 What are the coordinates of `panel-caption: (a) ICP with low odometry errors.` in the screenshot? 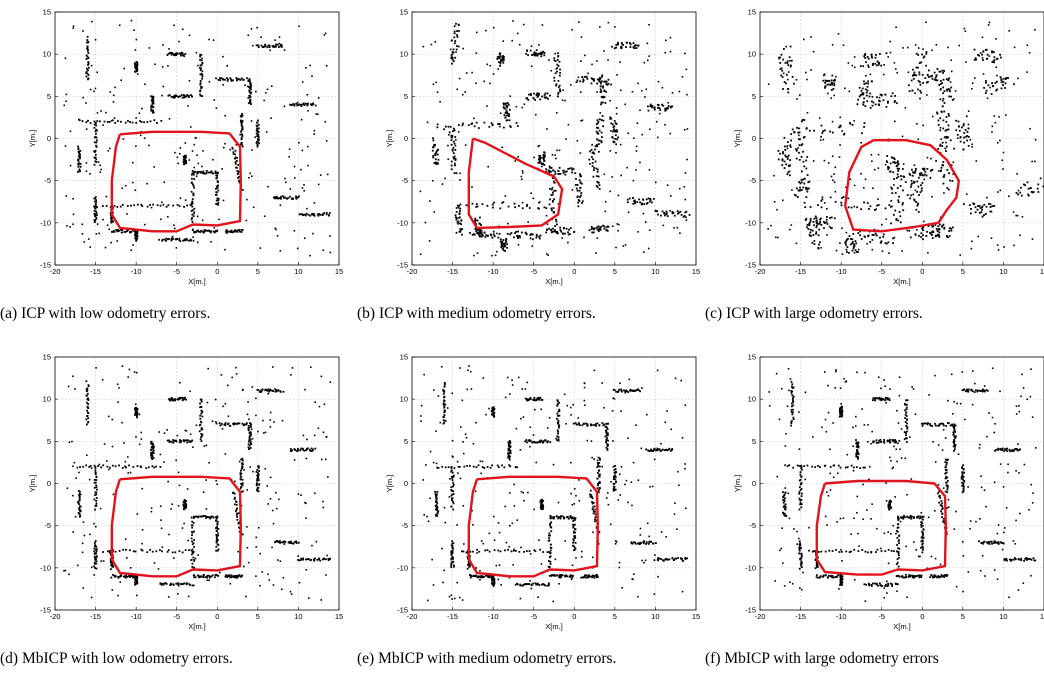 It's located at (105, 313).